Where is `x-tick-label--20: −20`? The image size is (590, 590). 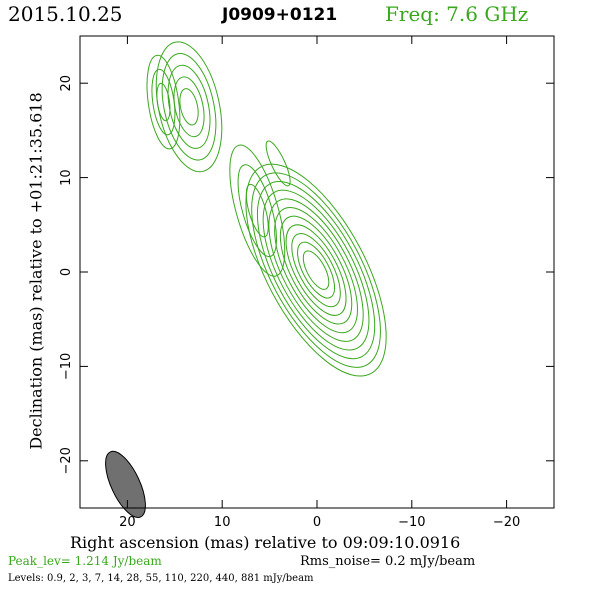 x-tick-label--20: −20 is located at coordinates (506, 522).